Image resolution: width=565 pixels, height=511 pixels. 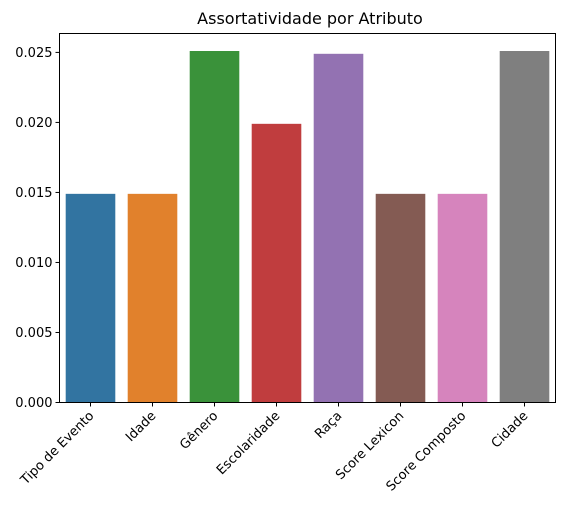 I want to click on x-tick-label: Idade, so click(x=141, y=427).